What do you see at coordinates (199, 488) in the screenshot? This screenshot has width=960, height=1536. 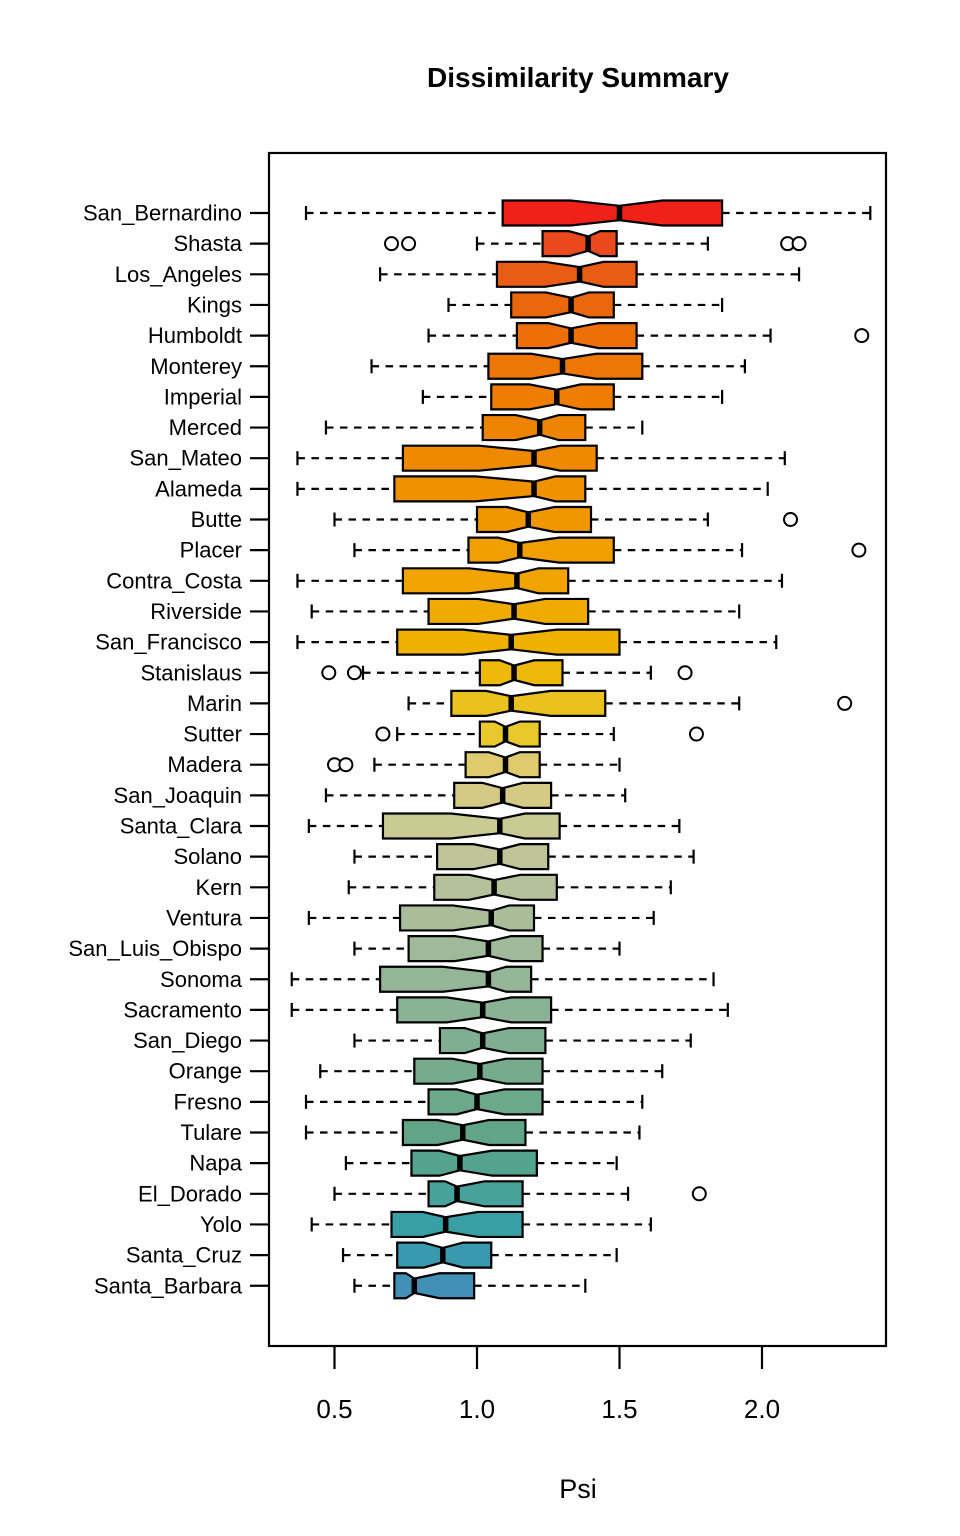 I see `row-label-Alameda: Alameda` at bounding box center [199, 488].